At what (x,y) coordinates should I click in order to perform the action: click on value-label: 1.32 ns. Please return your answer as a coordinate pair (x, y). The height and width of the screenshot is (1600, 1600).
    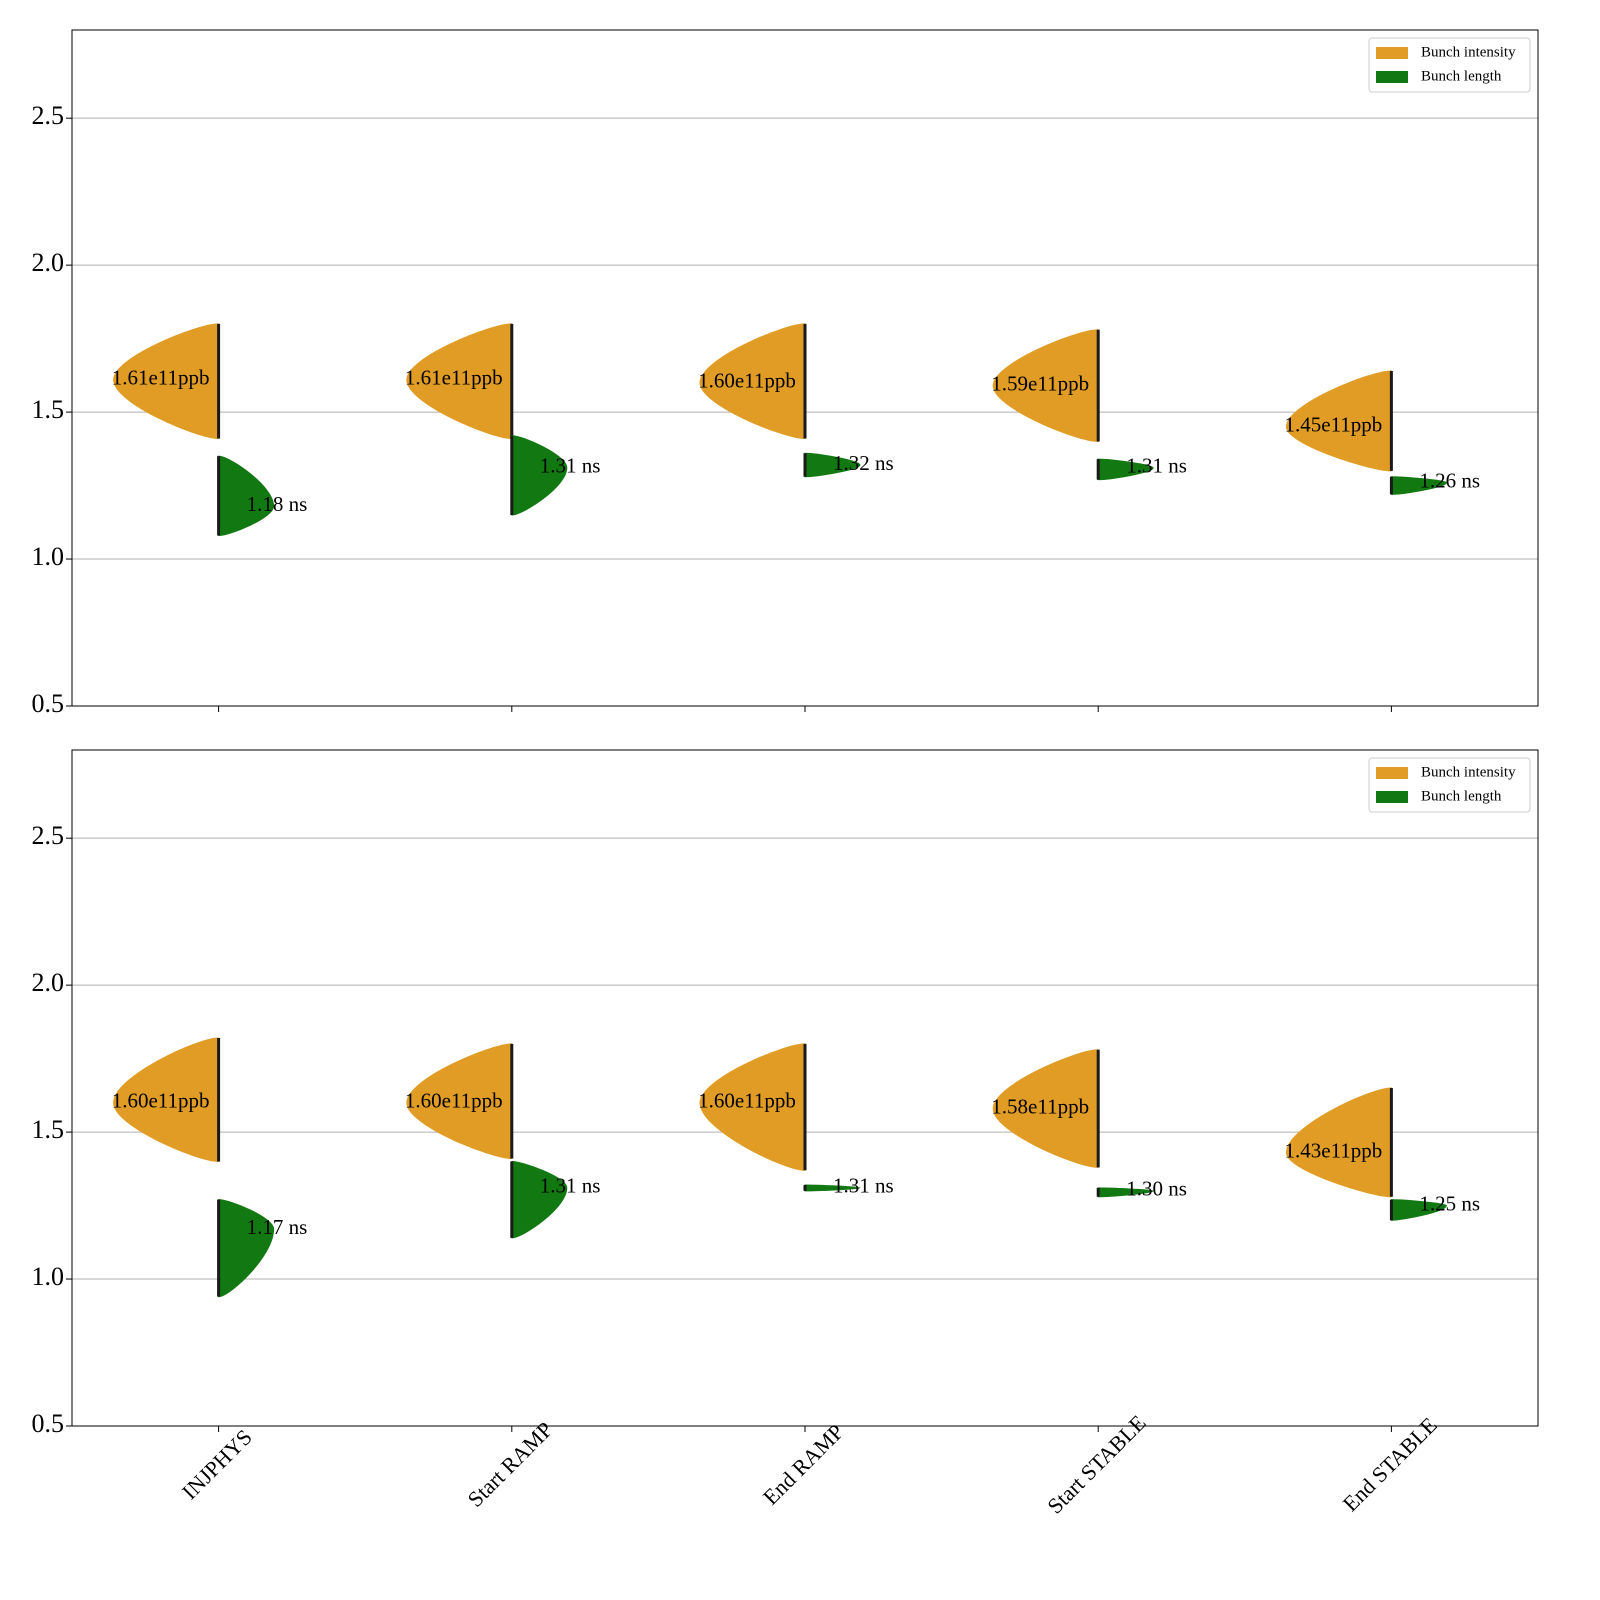
    Looking at the image, I should click on (863, 463).